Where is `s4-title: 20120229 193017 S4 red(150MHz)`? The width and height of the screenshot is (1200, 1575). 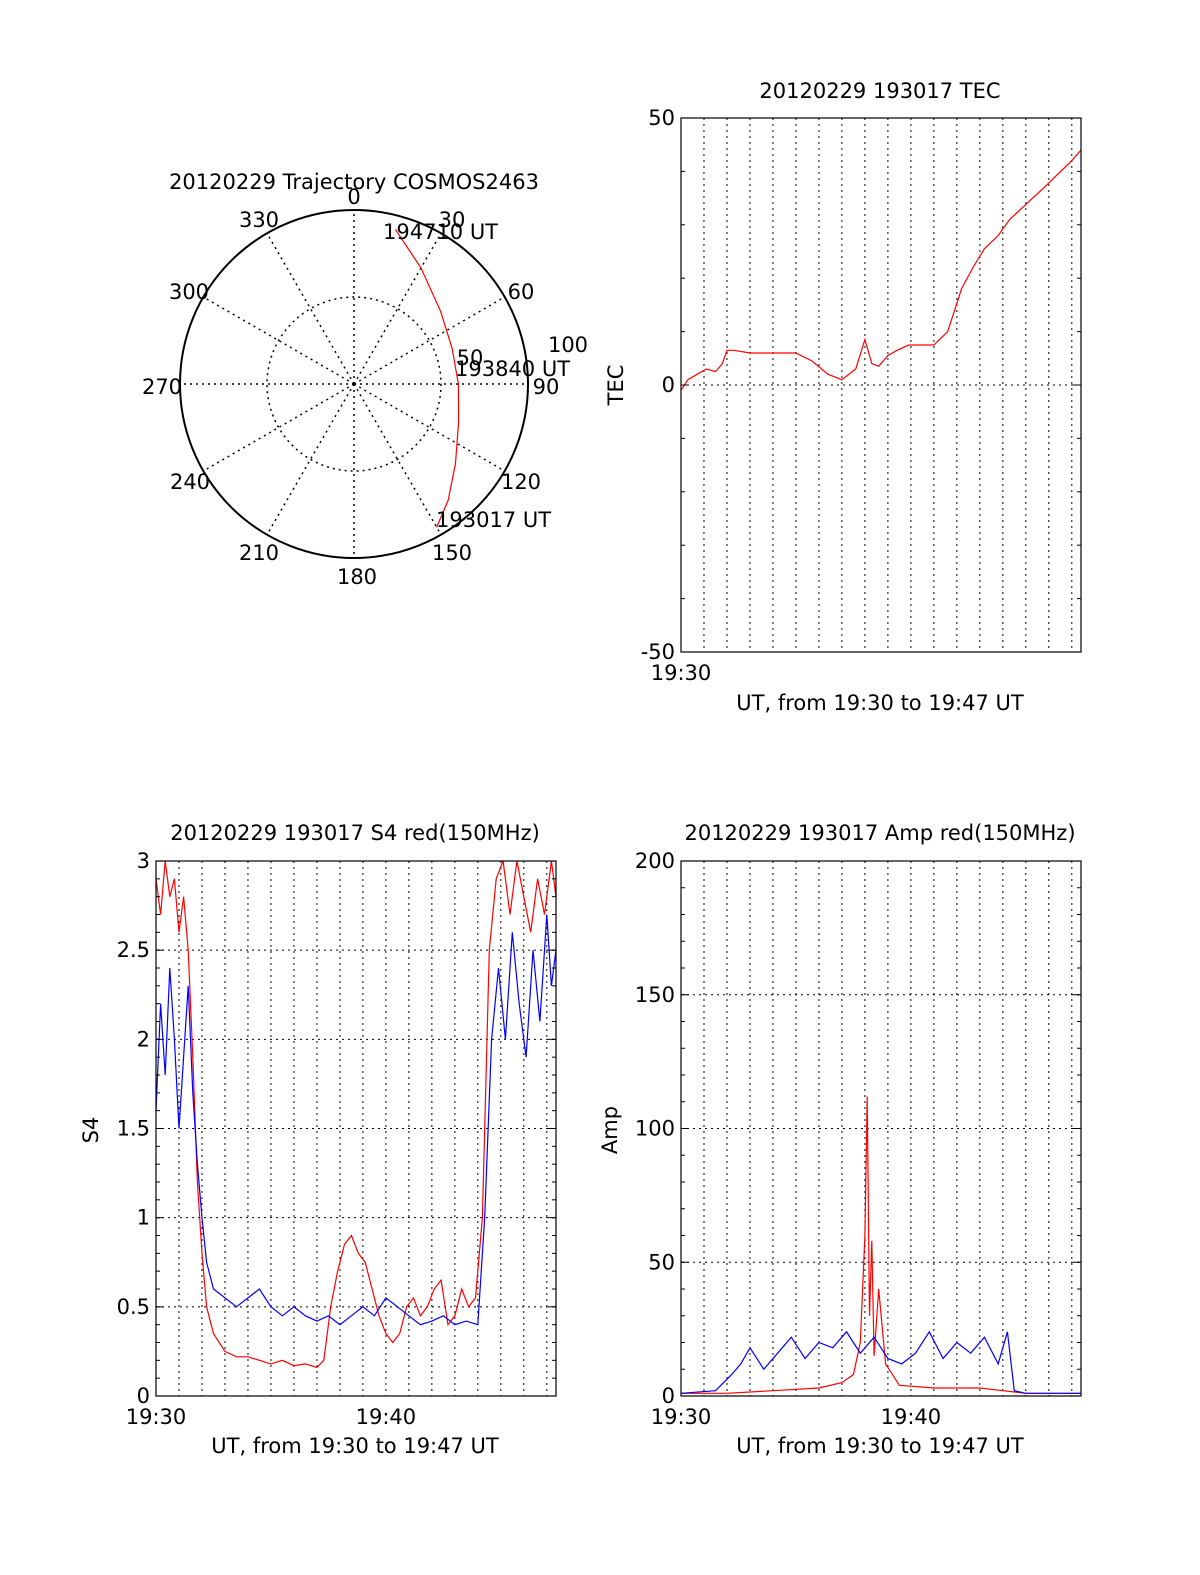 s4-title: 20120229 193017 S4 red(150MHz) is located at coordinates (355, 833).